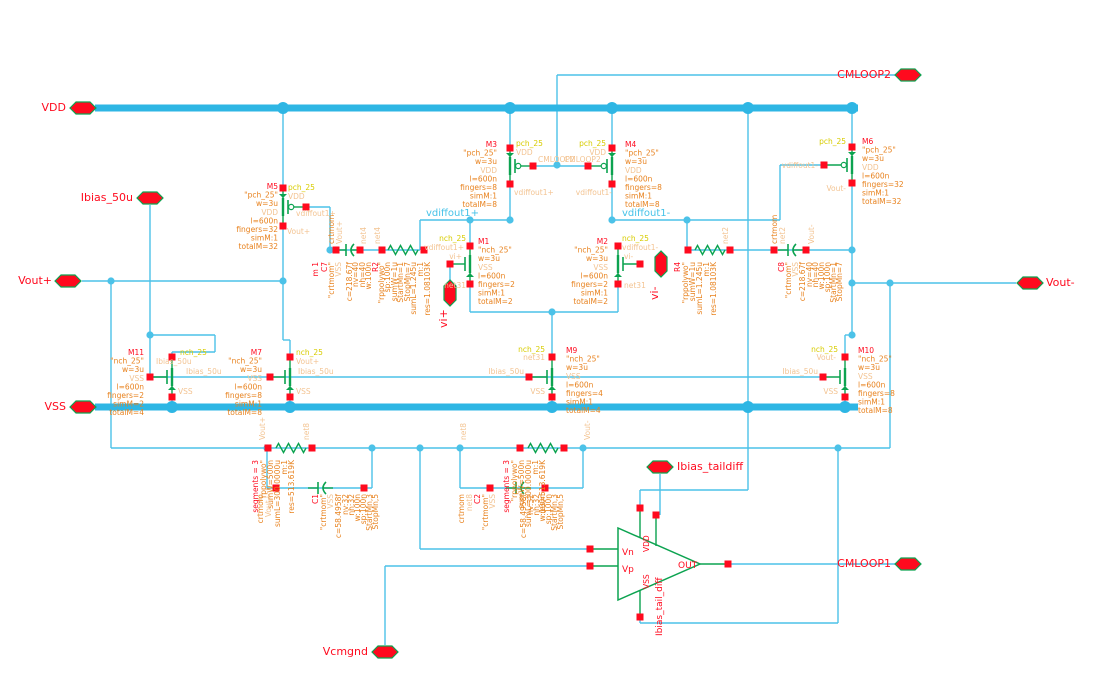  Describe the element at coordinates (781, 267) in the screenshot. I see `schematic-label: C8` at that location.